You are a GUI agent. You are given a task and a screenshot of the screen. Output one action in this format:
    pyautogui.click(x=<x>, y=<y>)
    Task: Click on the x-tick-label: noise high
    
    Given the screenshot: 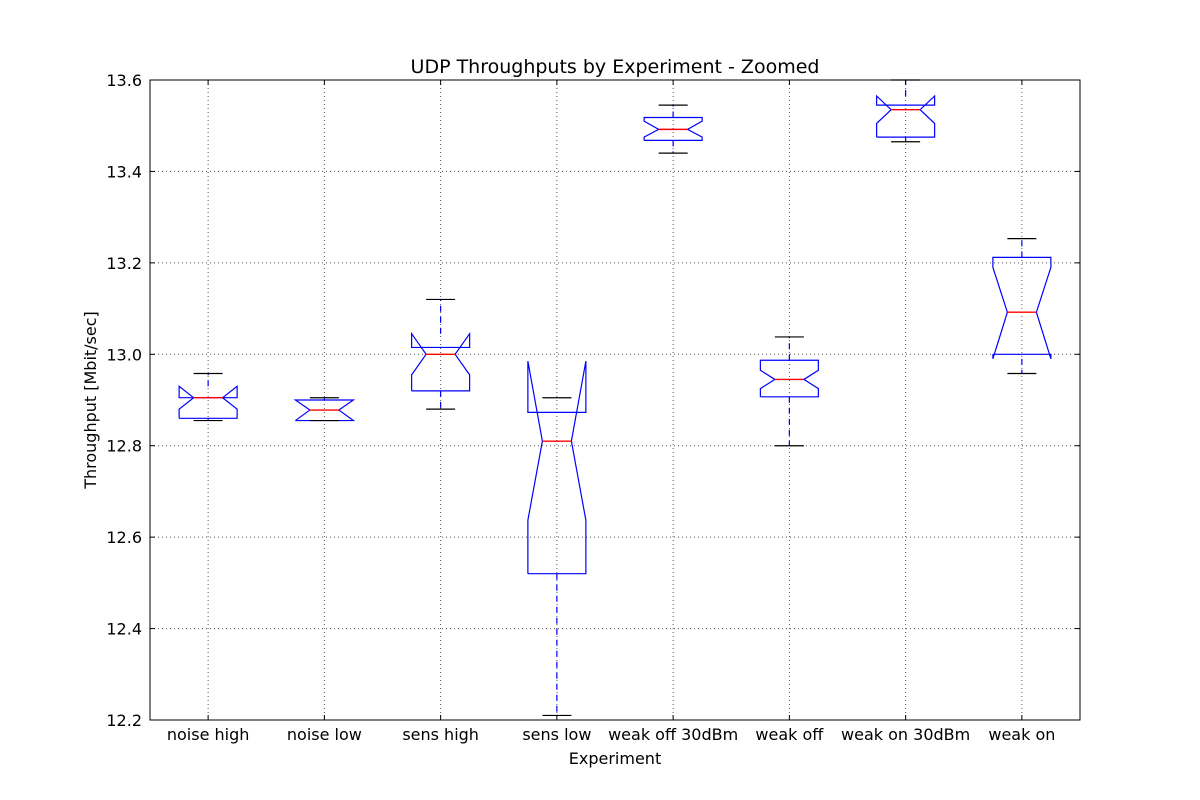 What is the action you would take?
    pyautogui.click(x=208, y=734)
    